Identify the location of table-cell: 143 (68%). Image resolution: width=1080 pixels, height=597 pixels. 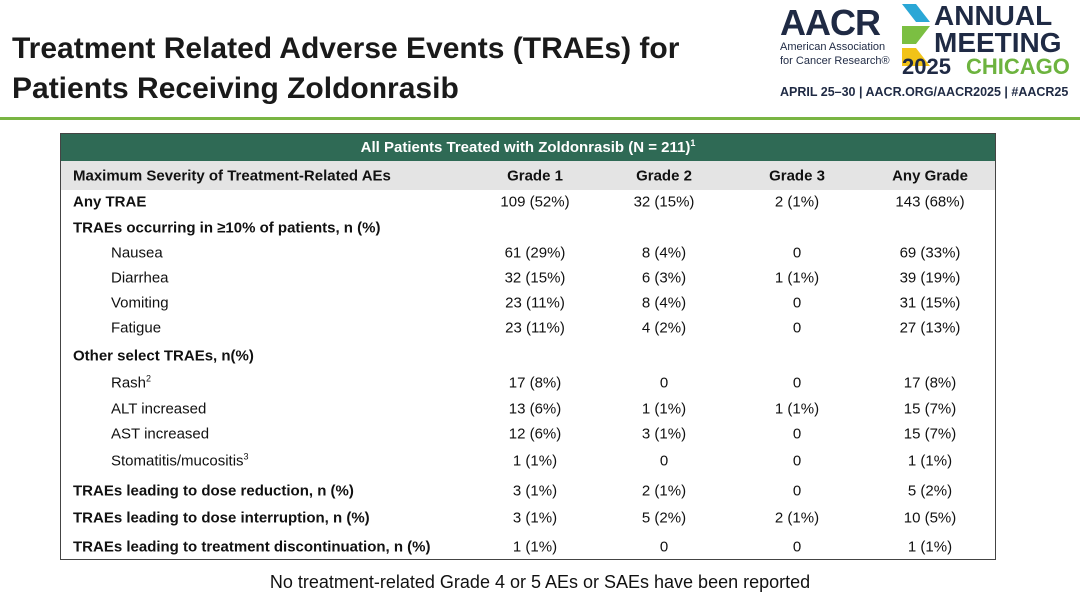
(930, 202).